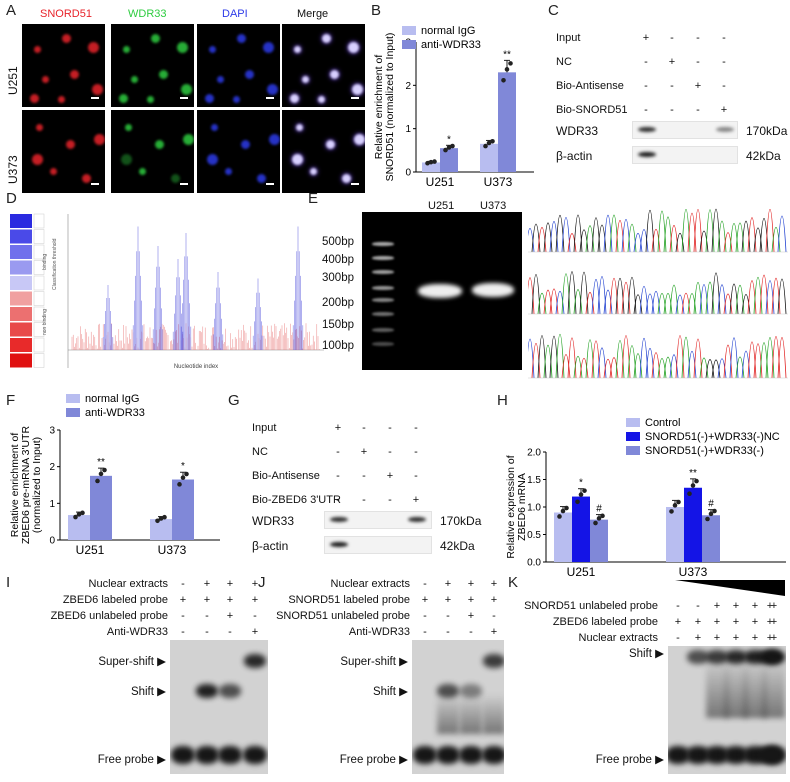  Describe the element at coordinates (581, 572) in the screenshot. I see `x-tick-label: U251` at that location.